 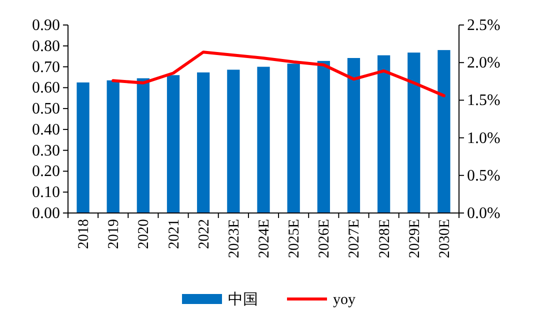 I want to click on y-tick-label: 0.00, so click(x=46, y=213).